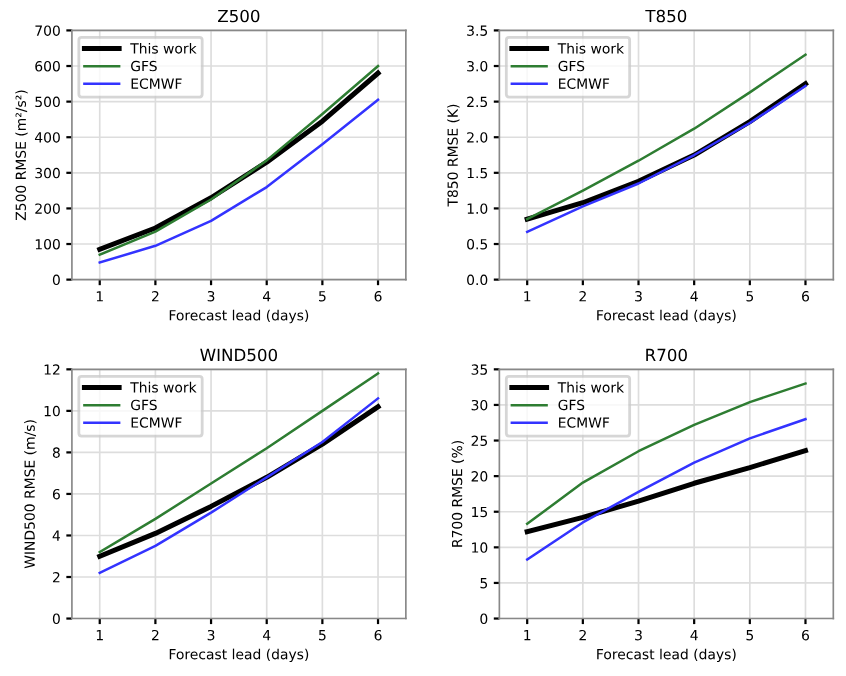 The image size is (846, 676). What do you see at coordinates (666, 355) in the screenshot?
I see `chart-title: R700` at bounding box center [666, 355].